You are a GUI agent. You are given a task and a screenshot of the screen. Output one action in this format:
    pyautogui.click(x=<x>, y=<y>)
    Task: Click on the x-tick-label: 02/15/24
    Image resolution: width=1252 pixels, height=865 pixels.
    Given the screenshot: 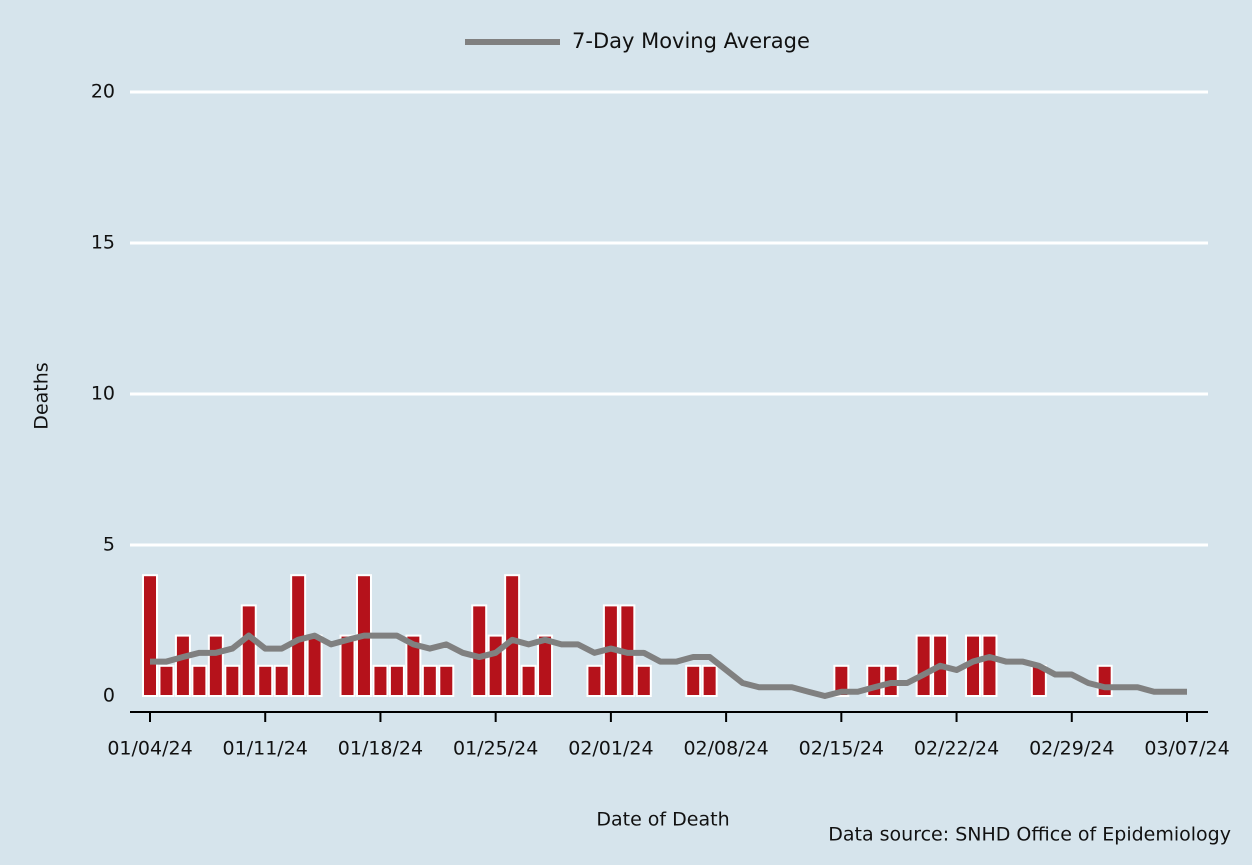 What is the action you would take?
    pyautogui.click(x=841, y=749)
    